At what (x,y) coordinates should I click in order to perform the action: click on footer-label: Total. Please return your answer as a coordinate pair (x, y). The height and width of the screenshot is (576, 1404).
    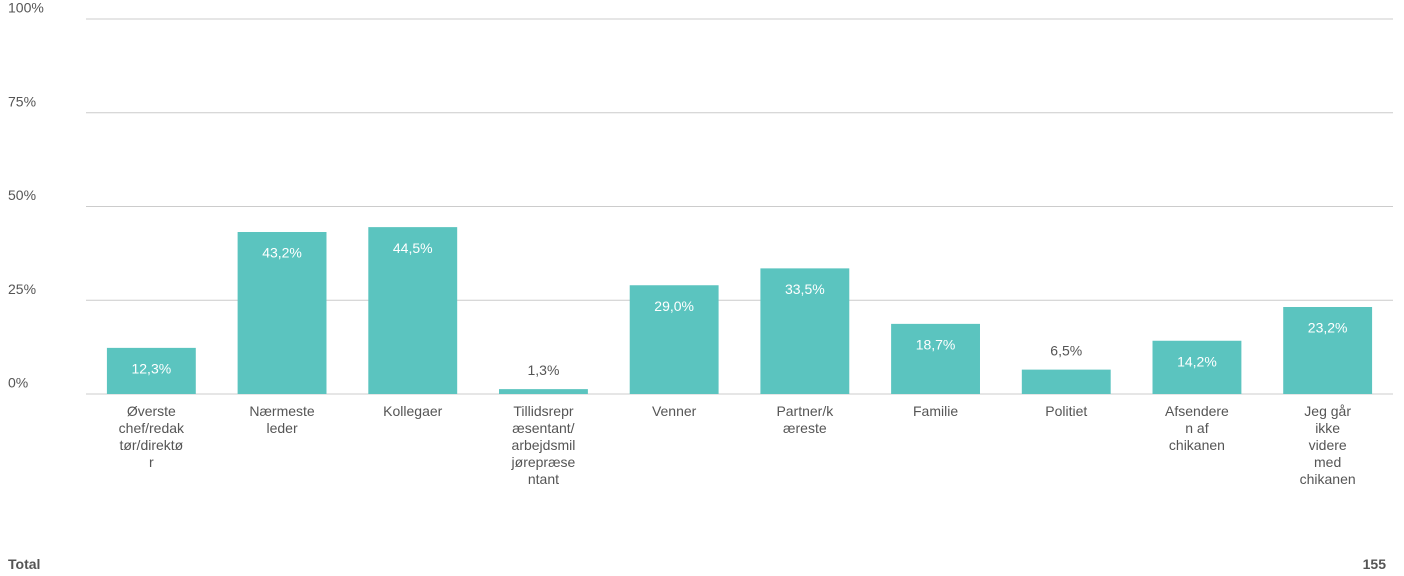
    Looking at the image, I should click on (24, 564).